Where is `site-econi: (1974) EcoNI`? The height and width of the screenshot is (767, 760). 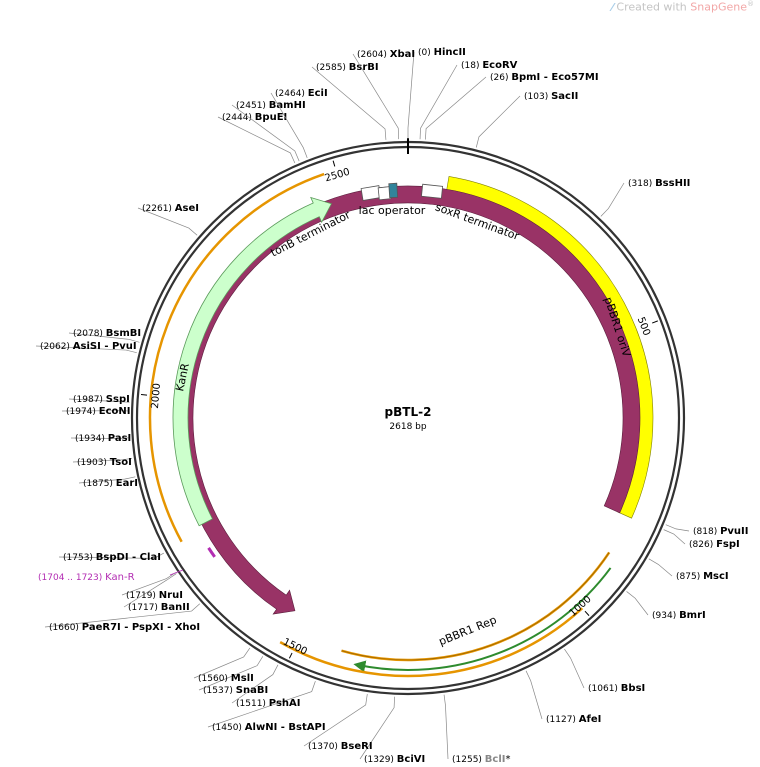
site-econi: (1974) EcoNI is located at coordinates (96, 411).